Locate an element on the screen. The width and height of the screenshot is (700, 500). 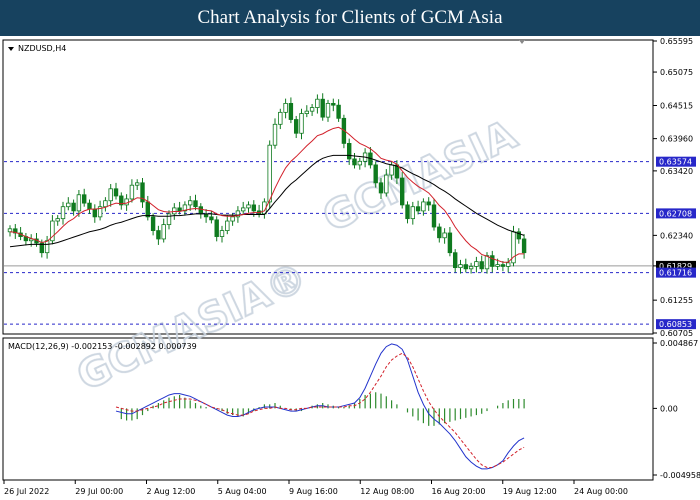
macd-y-tick-label: 0.004867 is located at coordinates (679, 343).